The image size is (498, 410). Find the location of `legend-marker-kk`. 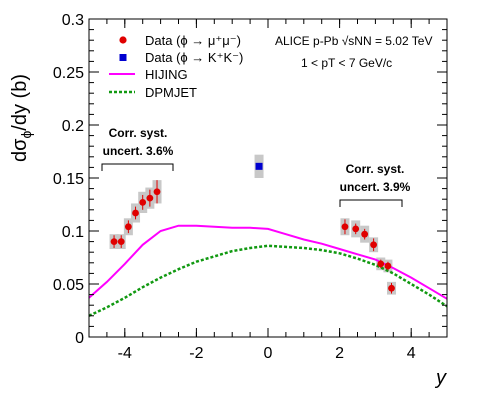

legend-marker-kk is located at coordinates (123, 57).